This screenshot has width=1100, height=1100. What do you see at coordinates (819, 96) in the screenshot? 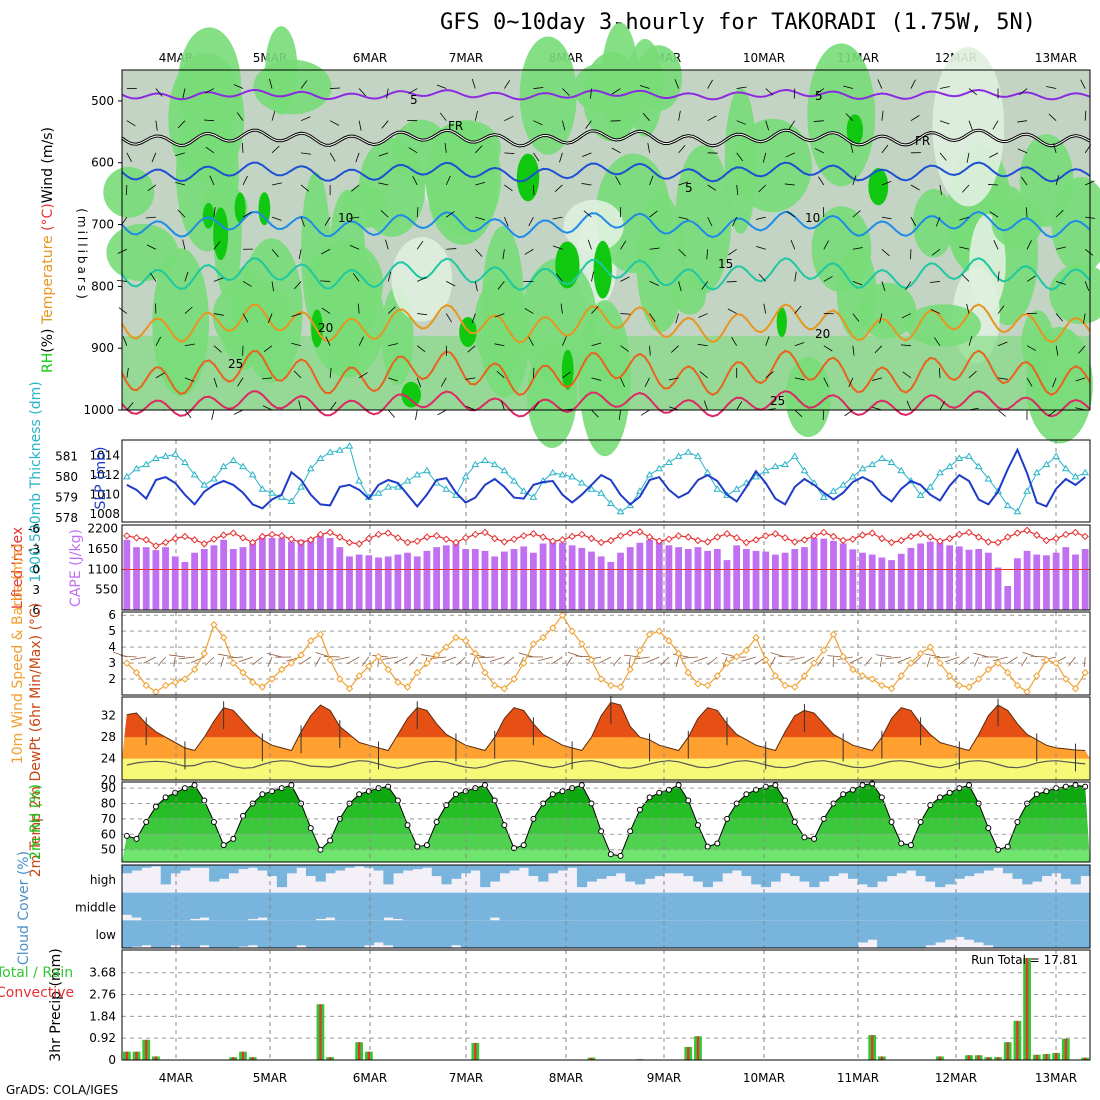
I see `wind-contour-label: 5` at bounding box center [819, 96].